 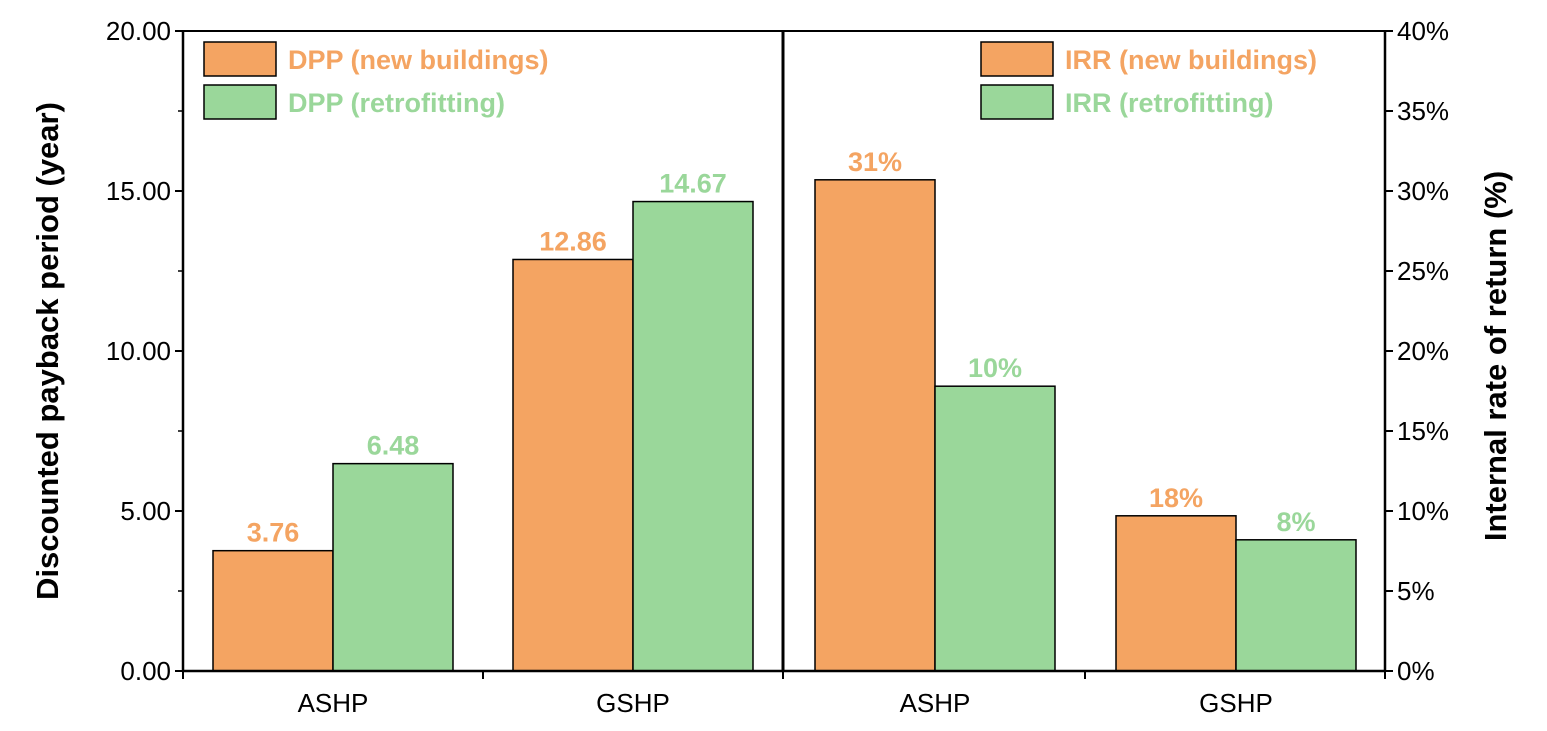 I want to click on right-y-tick-label-6: 30%, so click(x=1423, y=191).